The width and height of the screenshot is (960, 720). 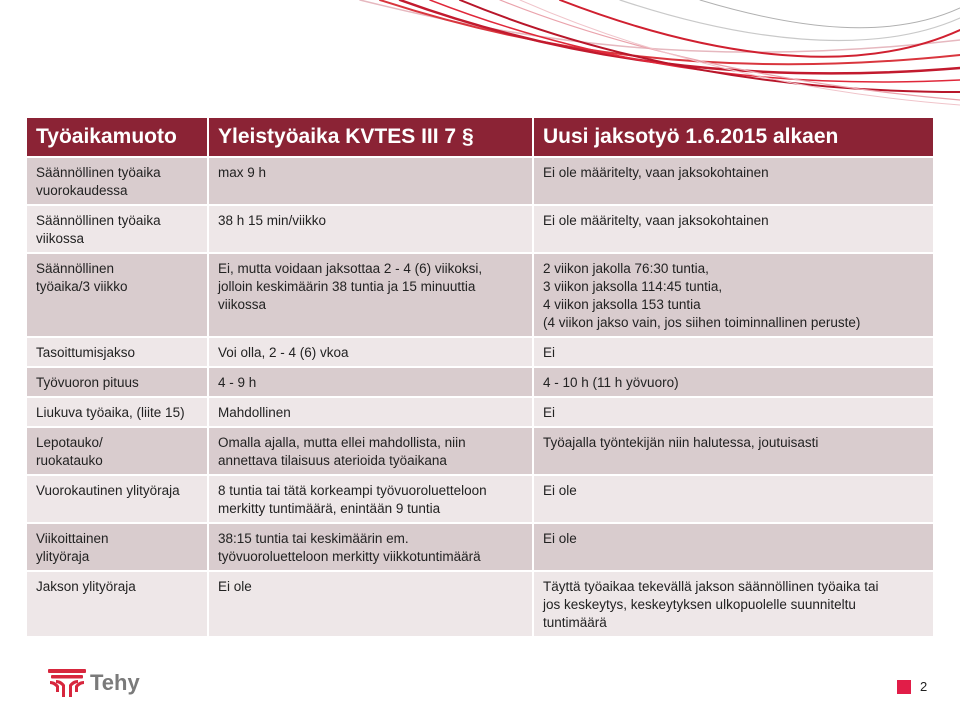 I want to click on cell-text-line: 4 viikon jaksolla 153 tuntia, so click(x=622, y=304).